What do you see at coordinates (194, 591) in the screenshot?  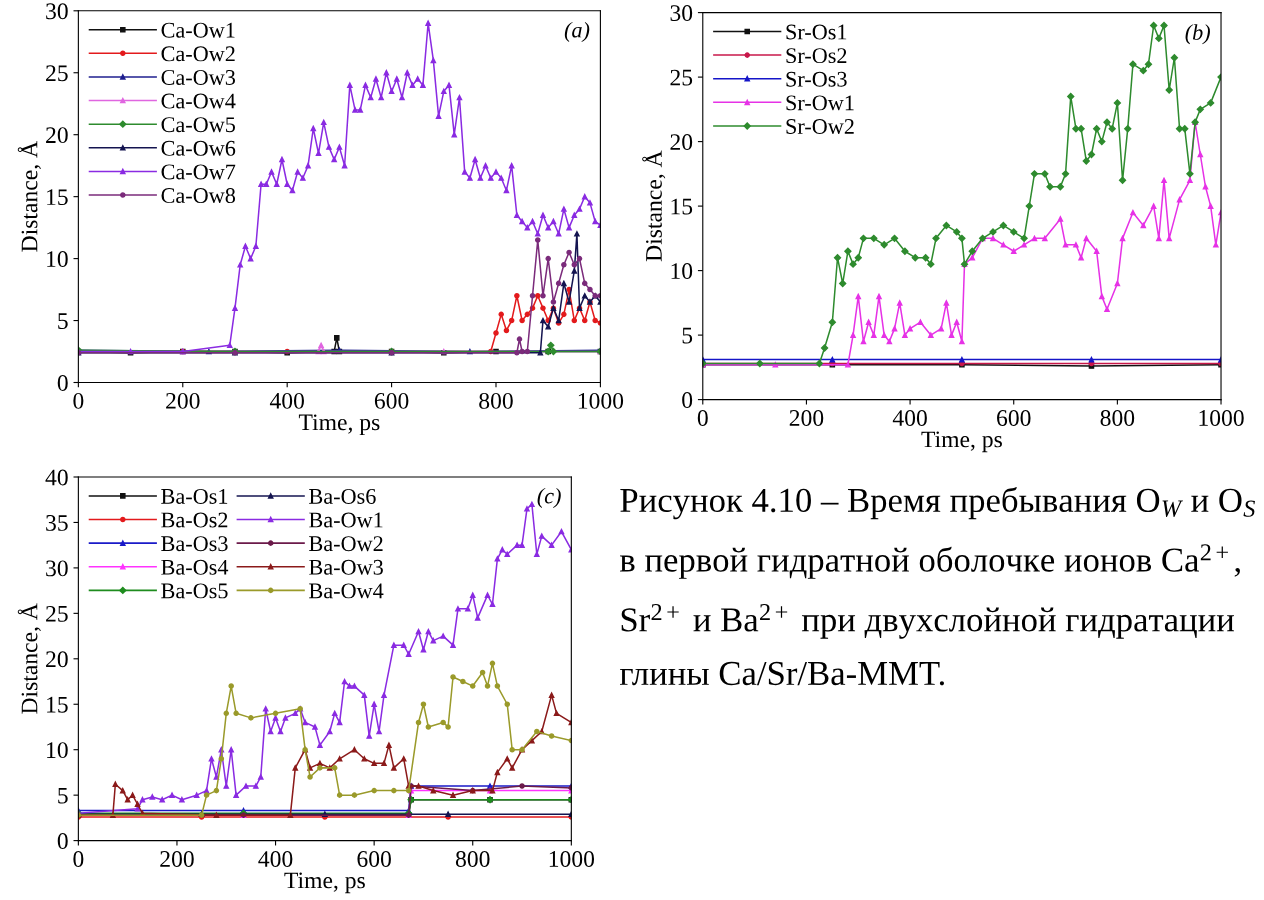 I see `legend-label: Ba-Os5` at bounding box center [194, 591].